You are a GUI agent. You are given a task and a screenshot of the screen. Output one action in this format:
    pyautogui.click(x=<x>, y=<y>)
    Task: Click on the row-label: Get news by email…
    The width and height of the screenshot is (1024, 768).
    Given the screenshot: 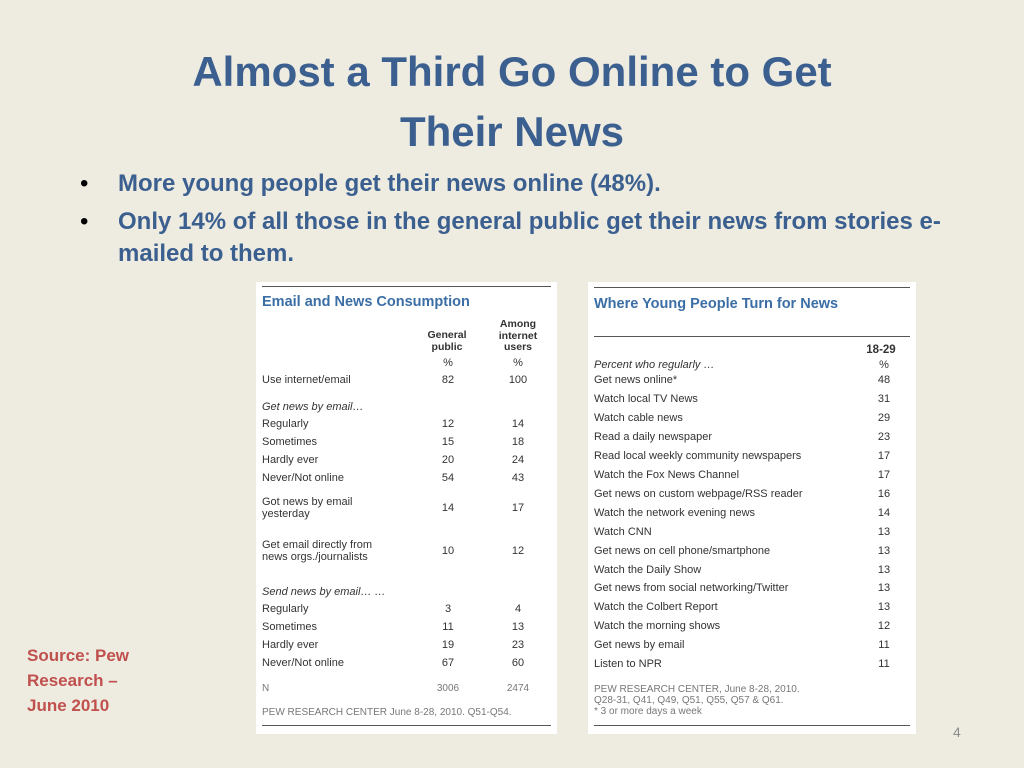 What is the action you would take?
    pyautogui.click(x=313, y=407)
    